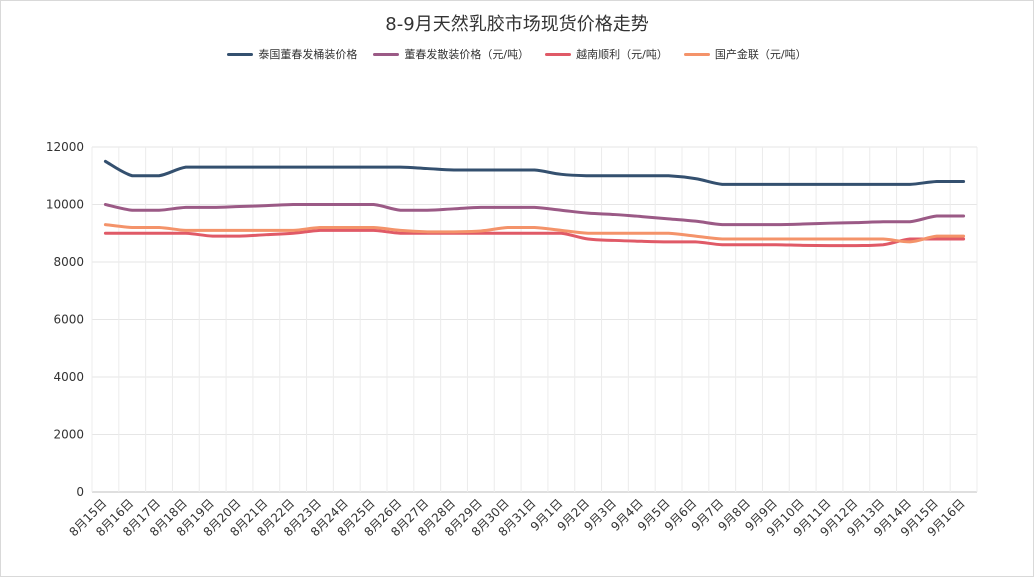 The image size is (1034, 577). I want to click on y-tick-label: 4000, so click(68, 377).